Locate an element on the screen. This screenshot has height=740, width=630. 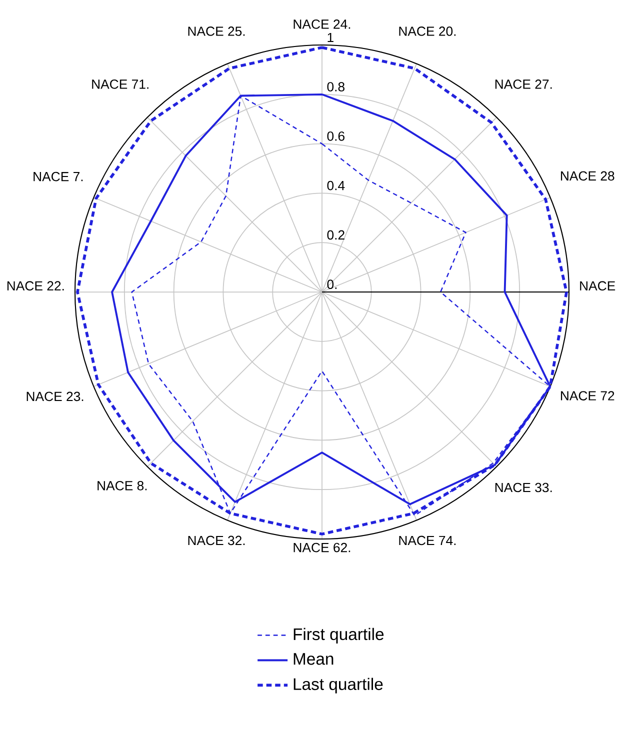
spoke-label: NACE 20. is located at coordinates (427, 31).